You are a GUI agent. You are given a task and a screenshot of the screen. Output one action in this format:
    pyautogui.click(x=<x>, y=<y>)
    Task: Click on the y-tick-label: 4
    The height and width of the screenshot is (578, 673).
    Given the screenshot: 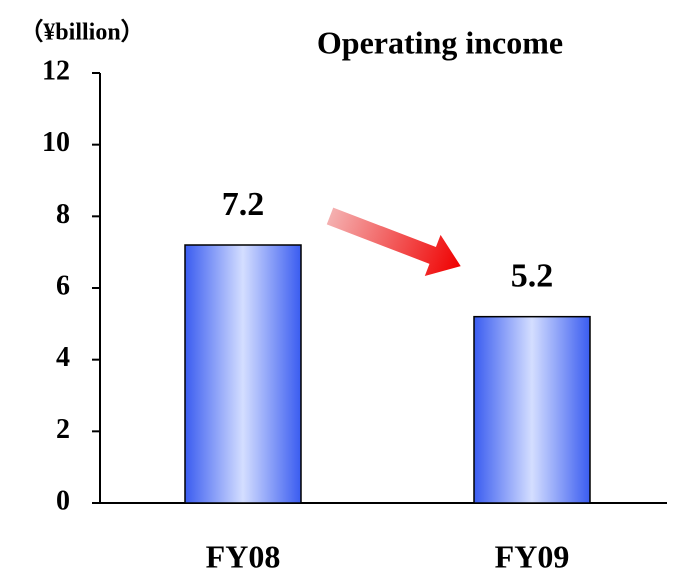 What is the action you would take?
    pyautogui.click(x=63, y=357)
    